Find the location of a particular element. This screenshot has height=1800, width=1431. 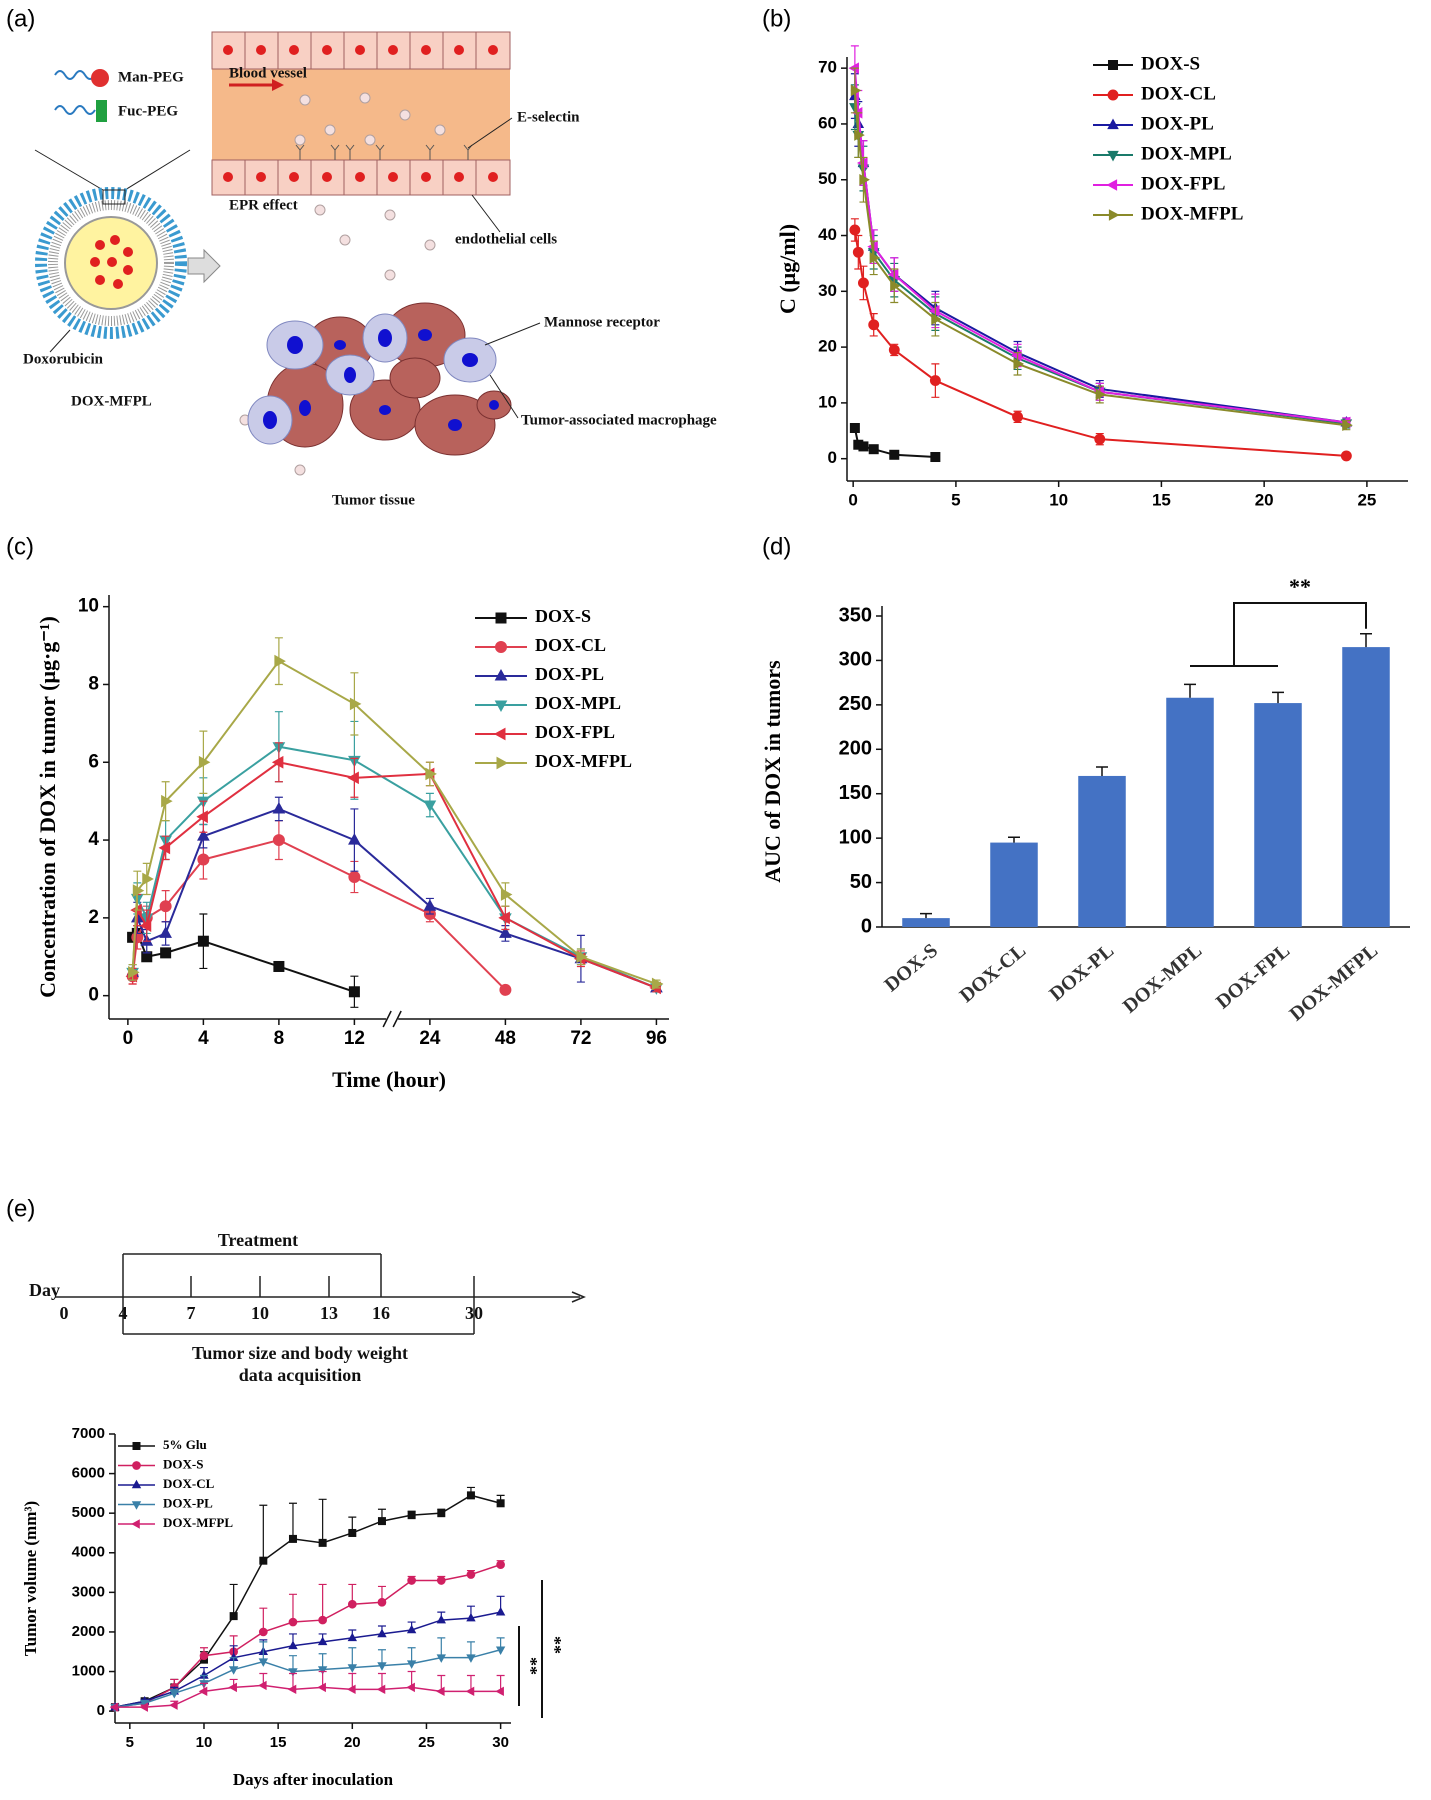

diagram-label: Mannose receptor is located at coordinates (602, 322).